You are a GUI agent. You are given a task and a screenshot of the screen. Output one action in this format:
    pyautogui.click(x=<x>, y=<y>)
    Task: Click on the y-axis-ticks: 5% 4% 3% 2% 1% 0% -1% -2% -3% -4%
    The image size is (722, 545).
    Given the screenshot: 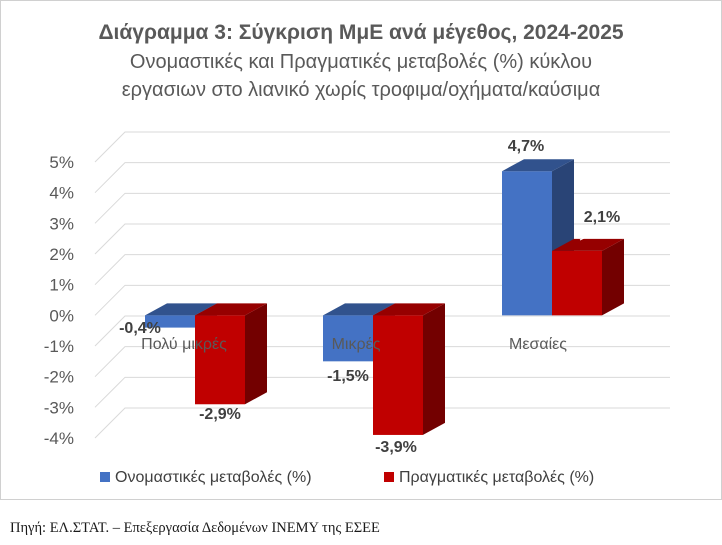 What is the action you would take?
    pyautogui.click(x=59, y=300)
    